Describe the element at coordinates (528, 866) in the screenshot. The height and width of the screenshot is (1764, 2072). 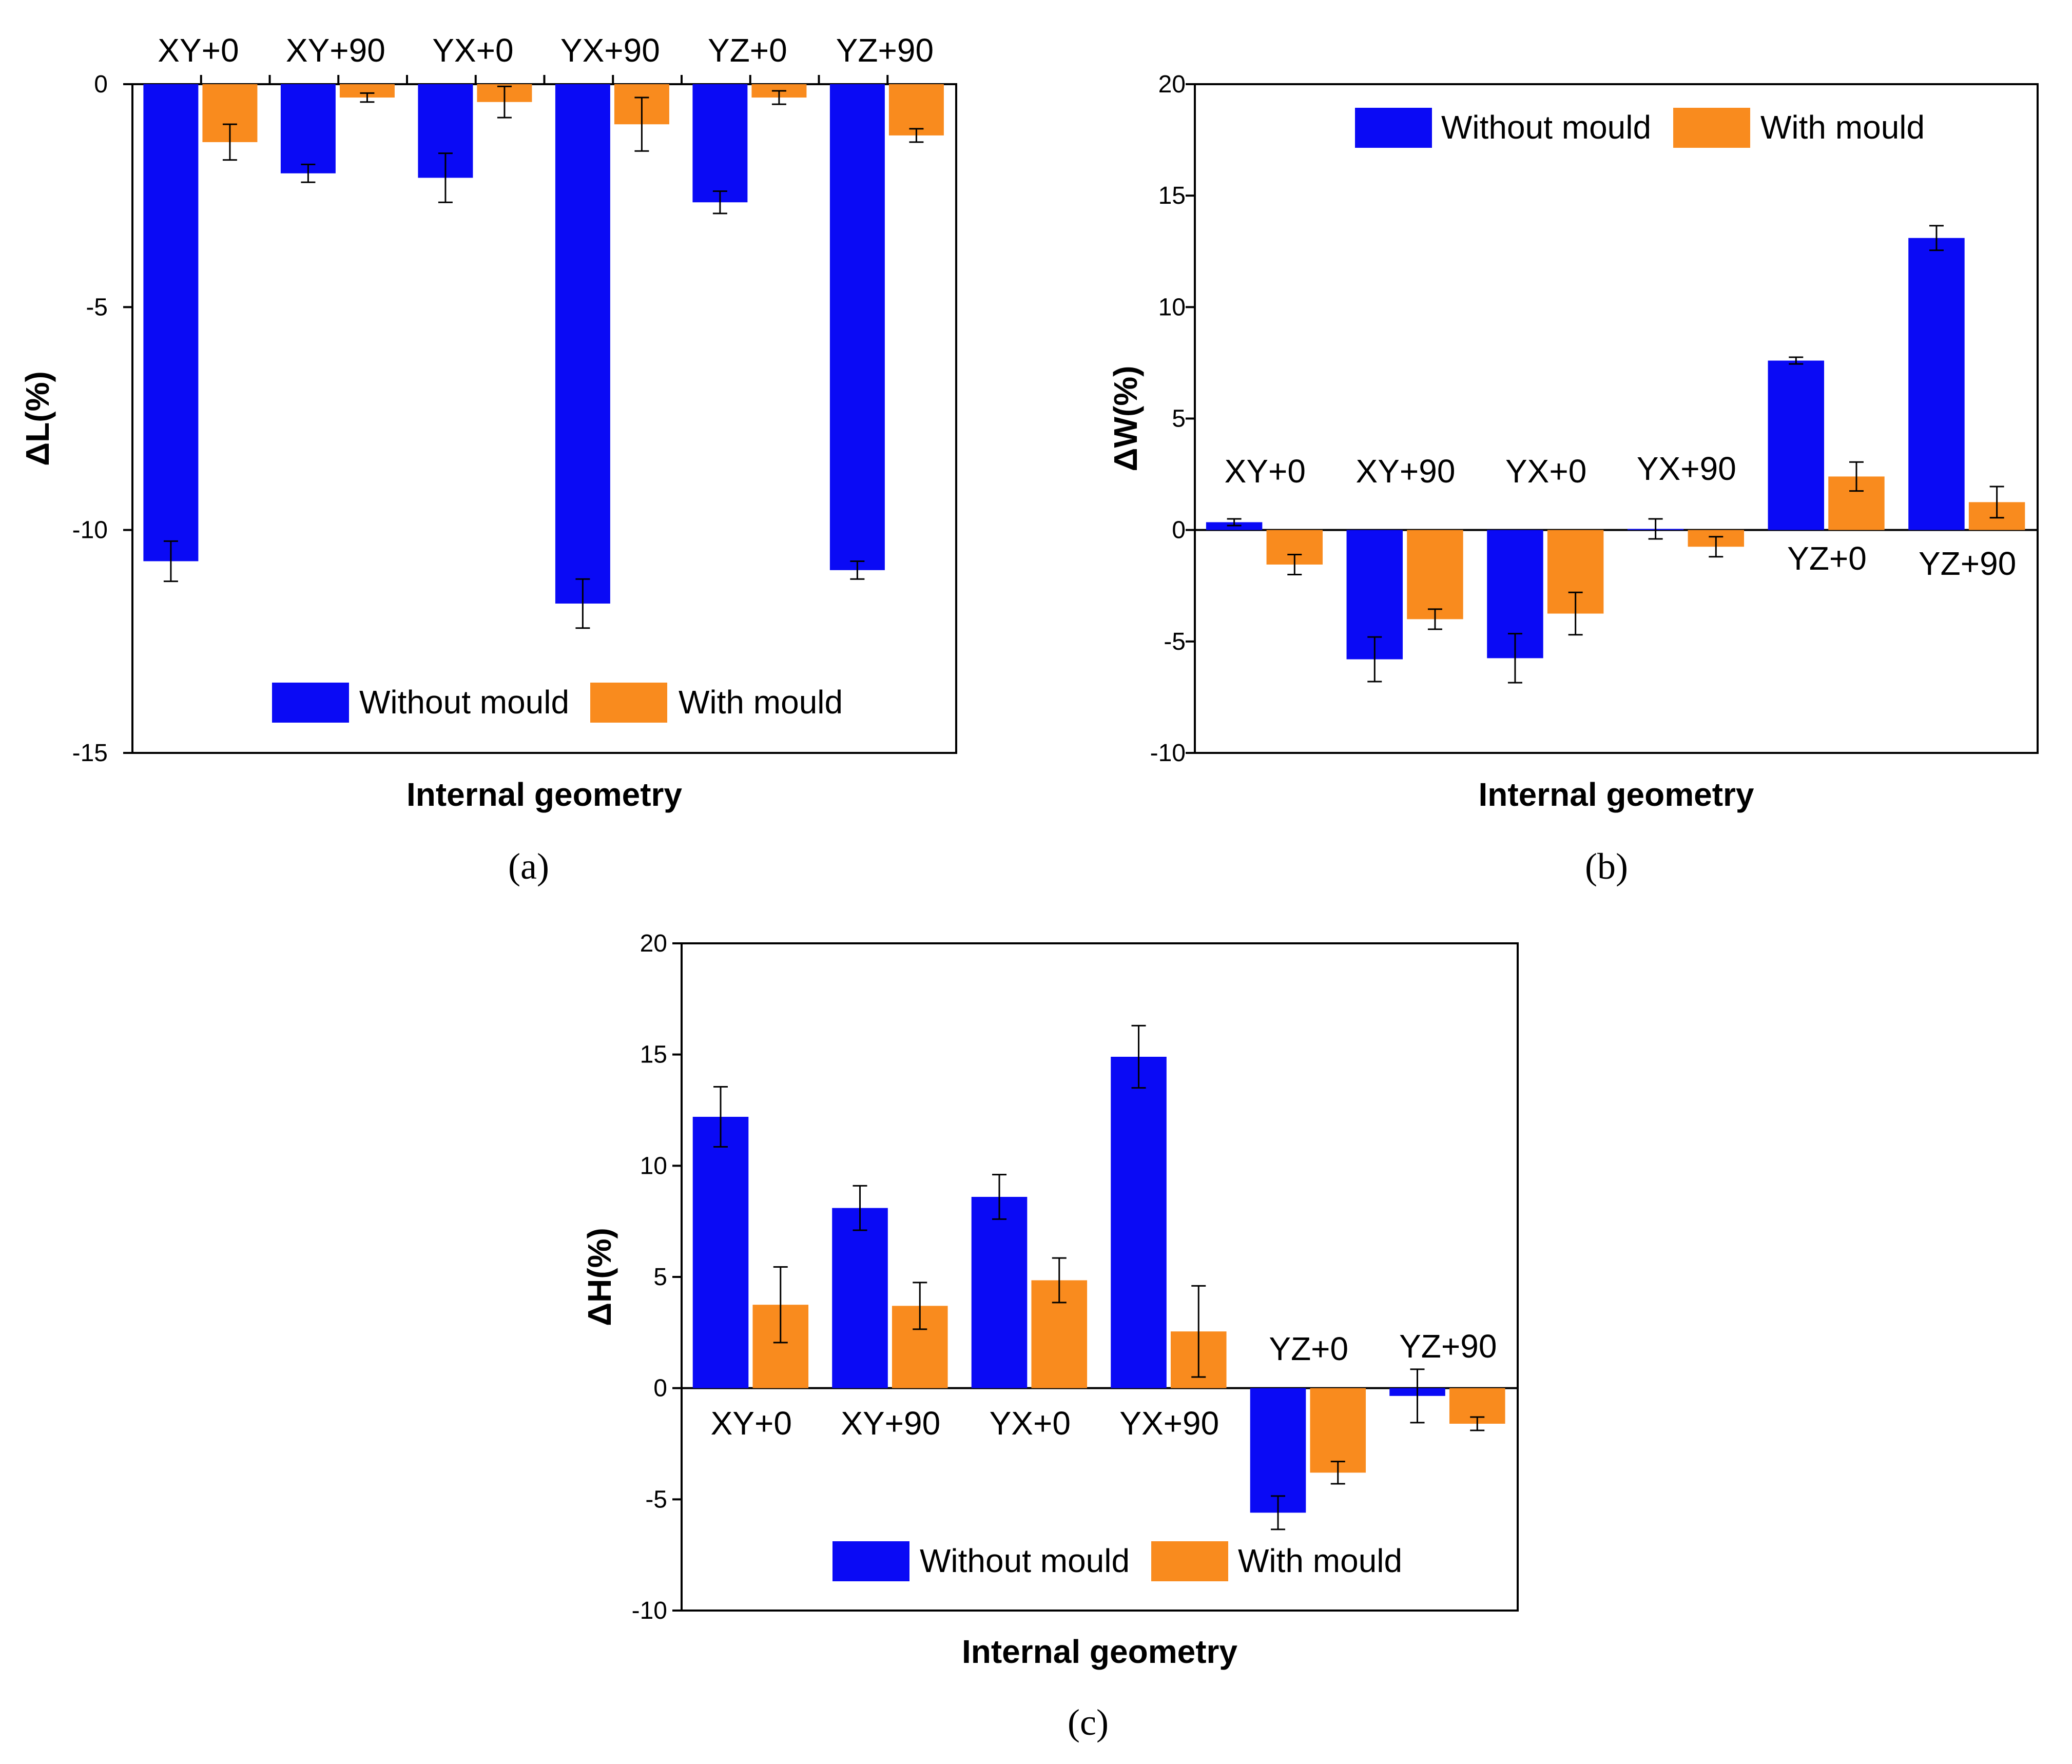
I see `panel-label: (a)` at that location.